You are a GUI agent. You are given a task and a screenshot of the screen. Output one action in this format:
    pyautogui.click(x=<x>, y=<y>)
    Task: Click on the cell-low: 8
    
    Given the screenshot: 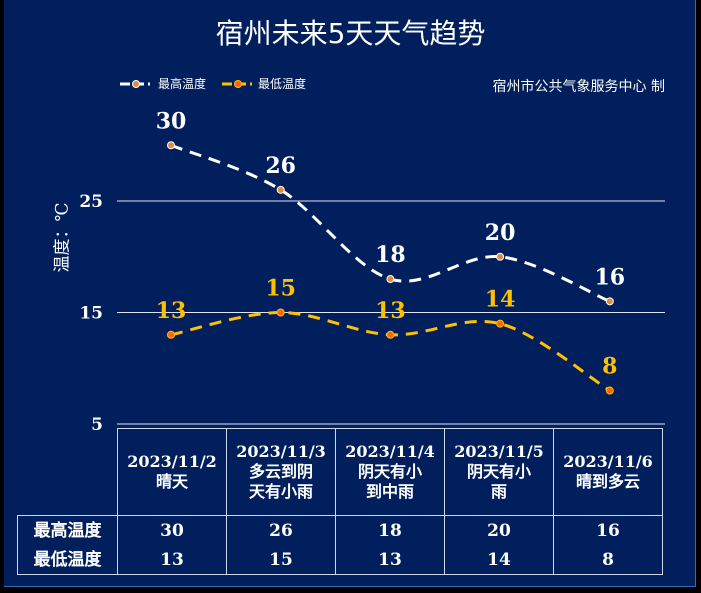 What is the action you would take?
    pyautogui.click(x=608, y=560)
    